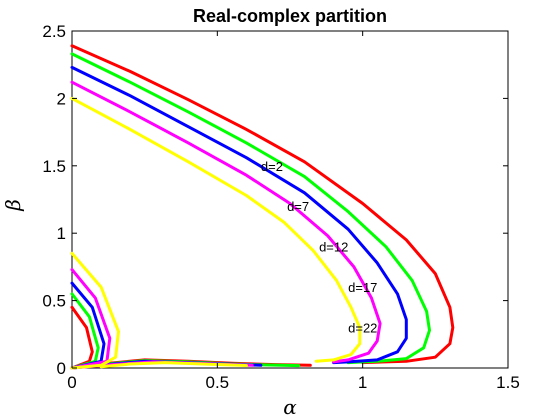 The height and width of the screenshot is (420, 560). I want to click on y-tick-label: 2.5, so click(54, 31).